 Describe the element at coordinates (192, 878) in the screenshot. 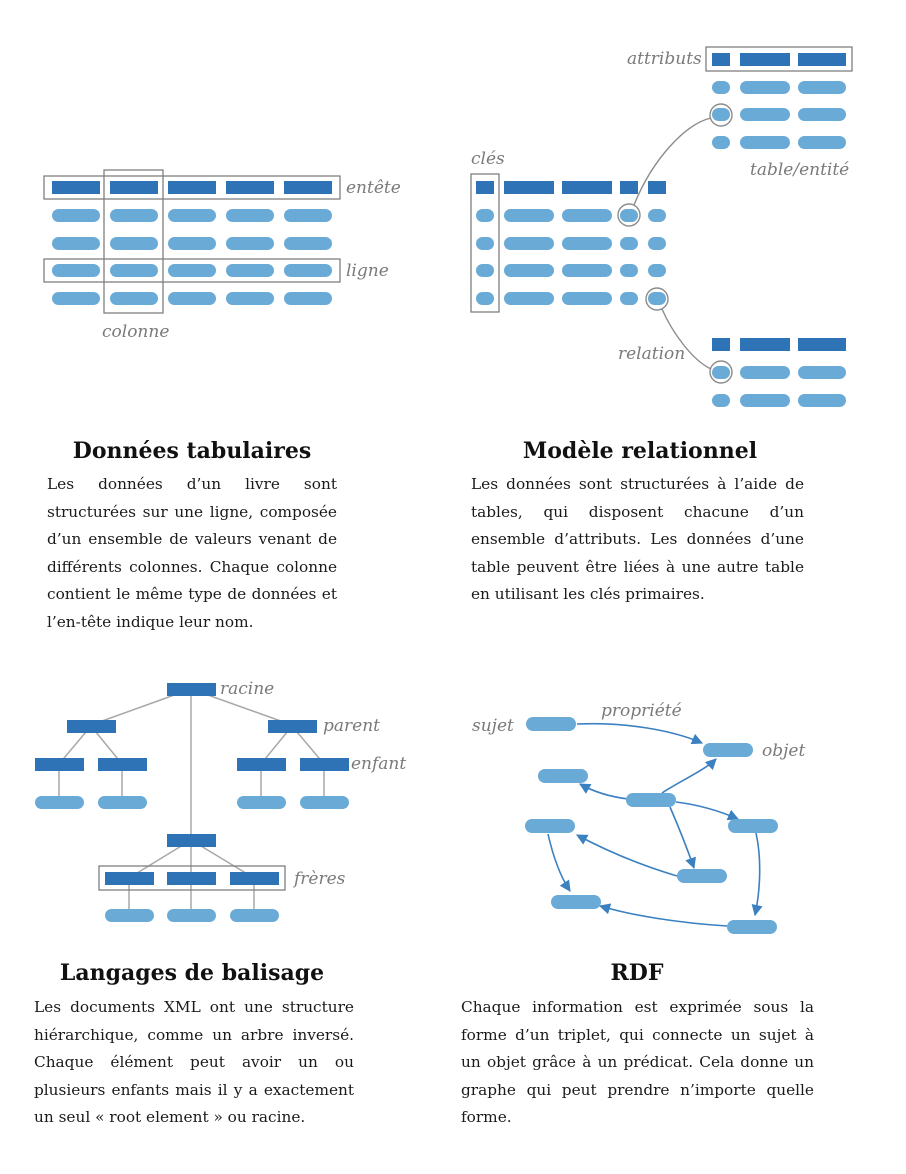

I see `siblings-box` at that location.